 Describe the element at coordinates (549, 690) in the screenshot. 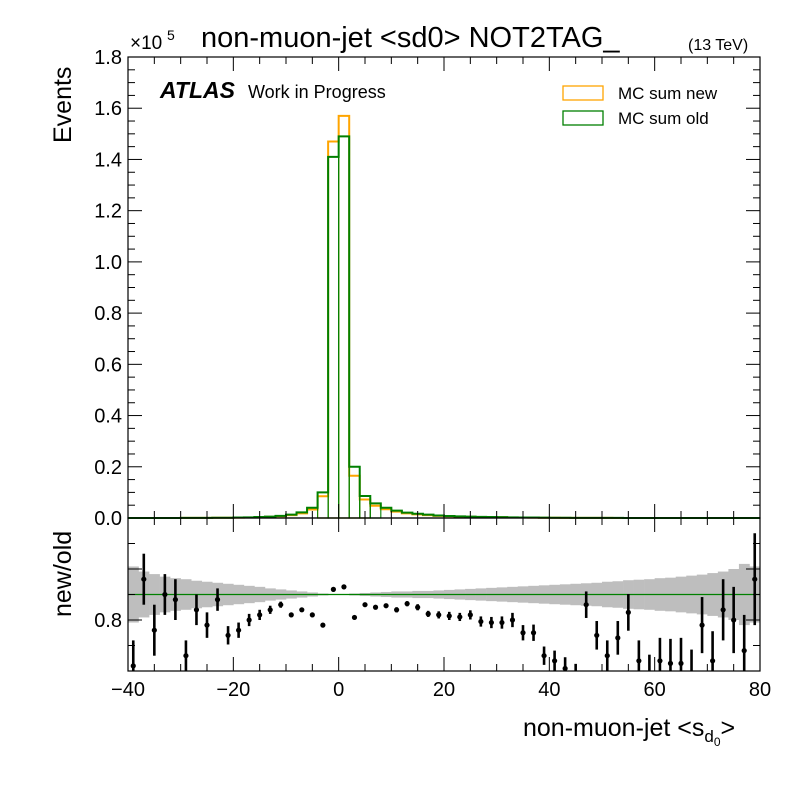

I see `x-tick-label: 40` at that location.